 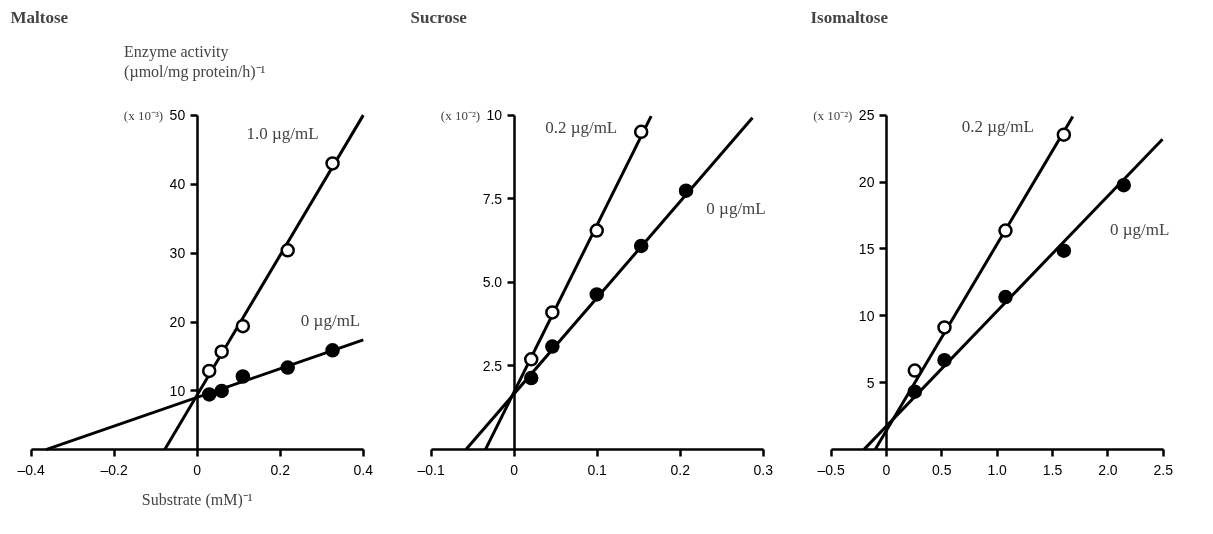 I want to click on y-tick-label: 15, so click(x=866, y=248).